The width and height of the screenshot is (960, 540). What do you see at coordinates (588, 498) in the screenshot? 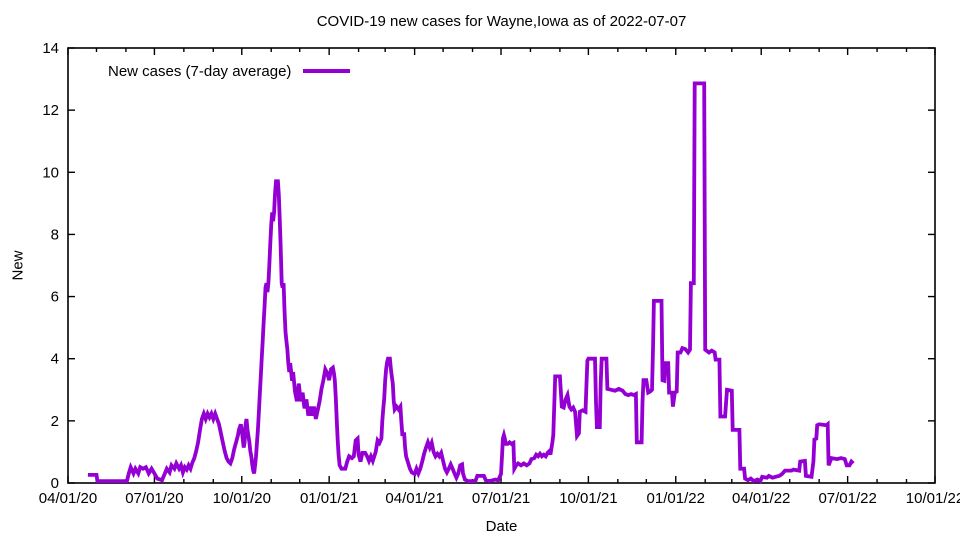
I see `x-tick-label: 10/01/21` at bounding box center [588, 498].